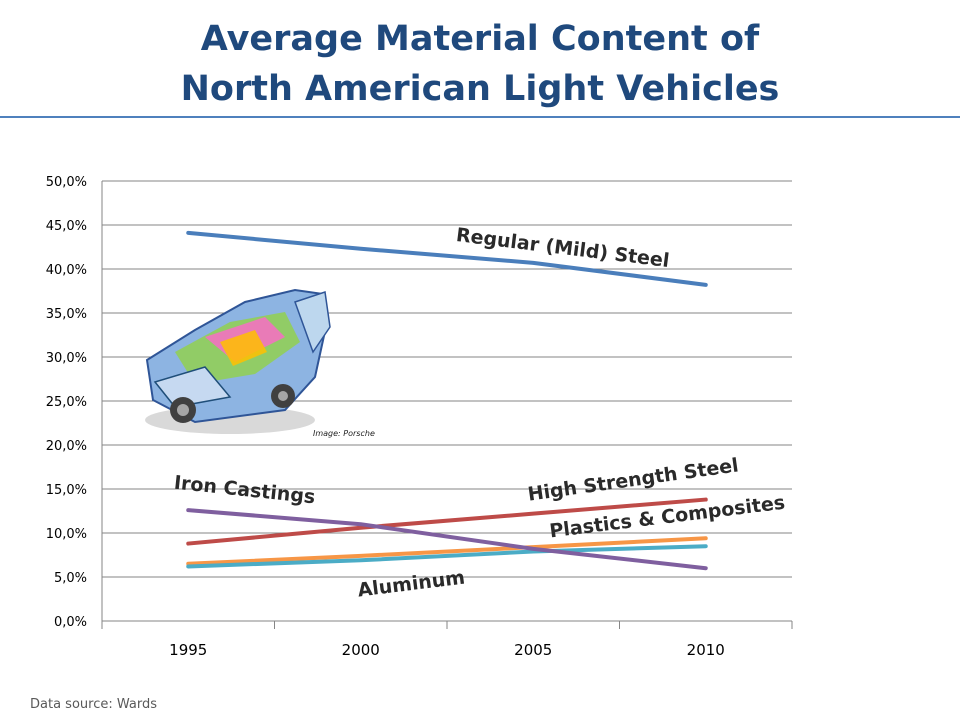  What do you see at coordinates (706, 650) in the screenshot?
I see `x-tick-label: 2010` at bounding box center [706, 650].